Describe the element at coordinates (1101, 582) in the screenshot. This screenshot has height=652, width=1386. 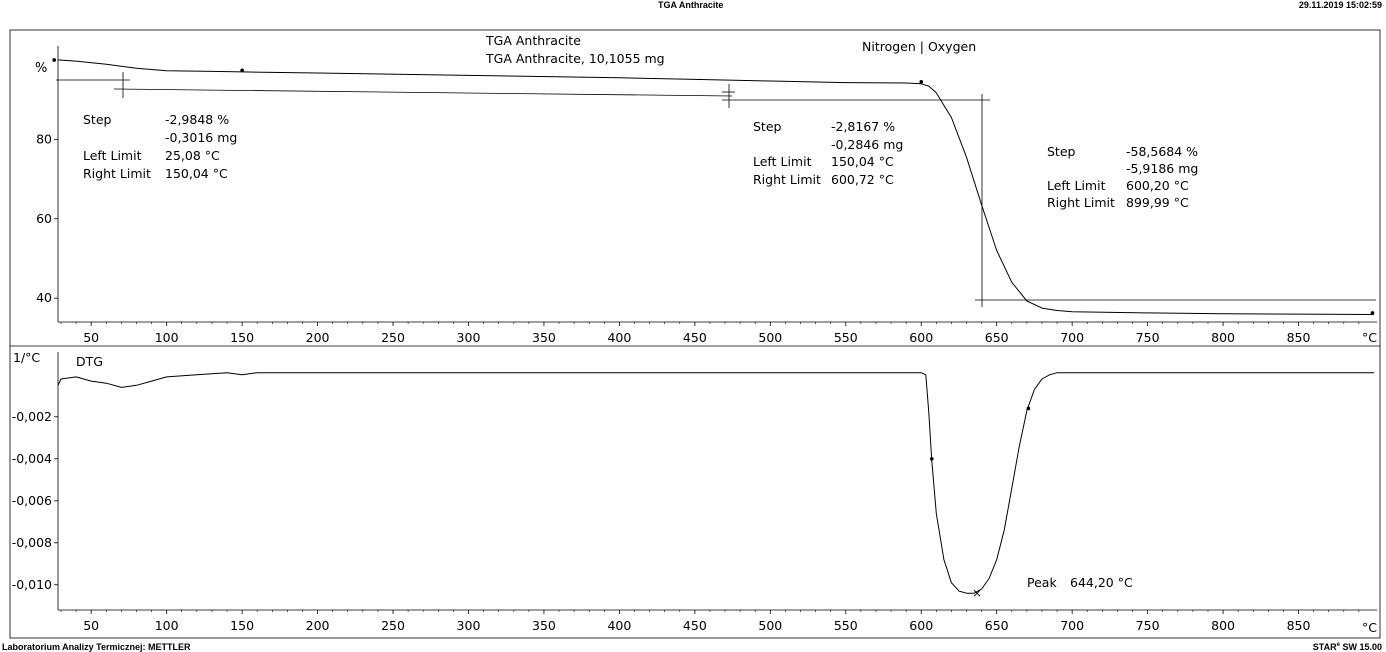
I see `peak-value: 644,20 °C` at that location.